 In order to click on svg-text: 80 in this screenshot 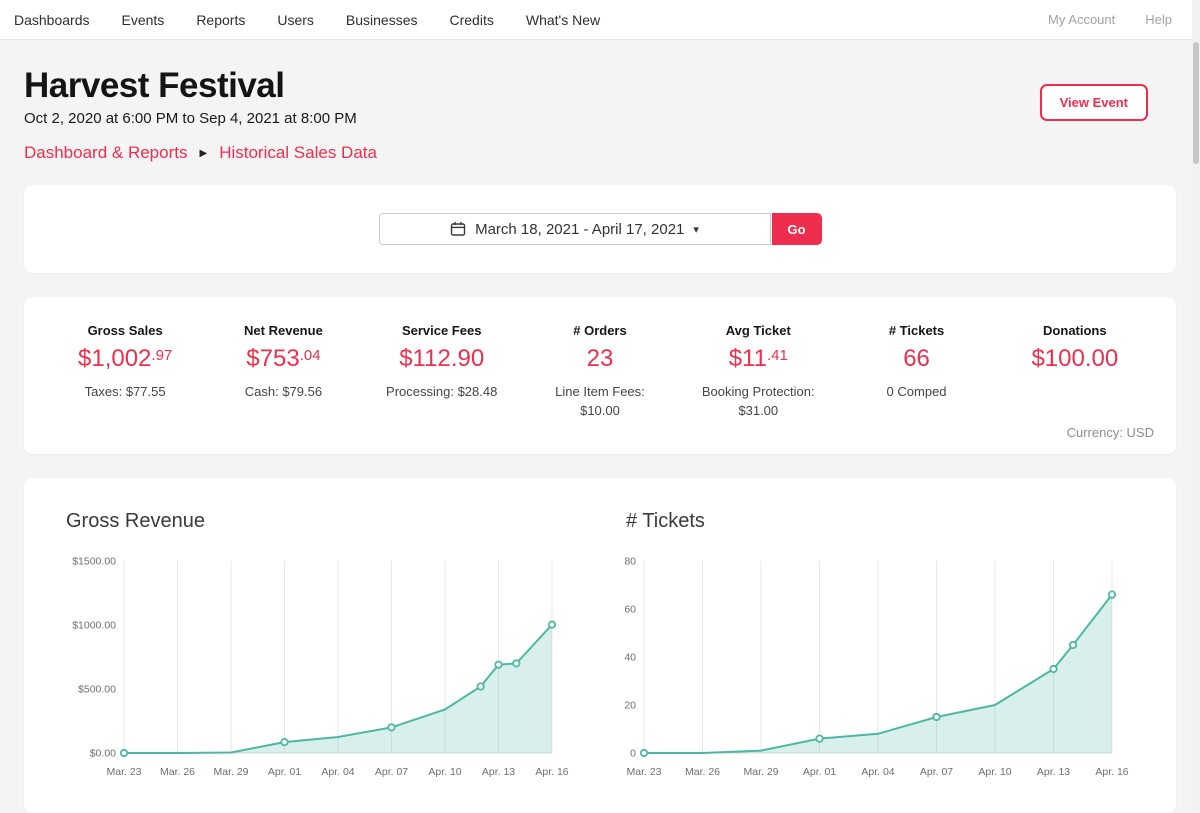, I will do `click(630, 561)`.